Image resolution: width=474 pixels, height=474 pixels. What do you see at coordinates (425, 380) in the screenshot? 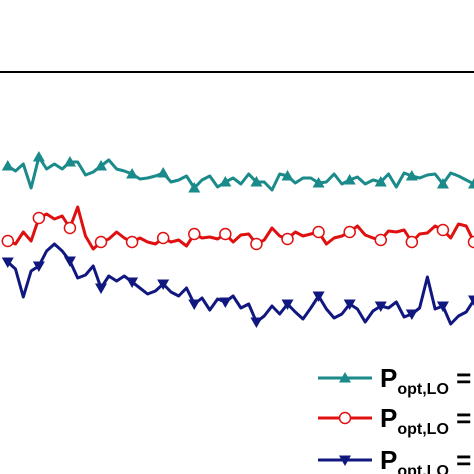
I see `legend-label-1: Popt,LO =` at bounding box center [425, 380].